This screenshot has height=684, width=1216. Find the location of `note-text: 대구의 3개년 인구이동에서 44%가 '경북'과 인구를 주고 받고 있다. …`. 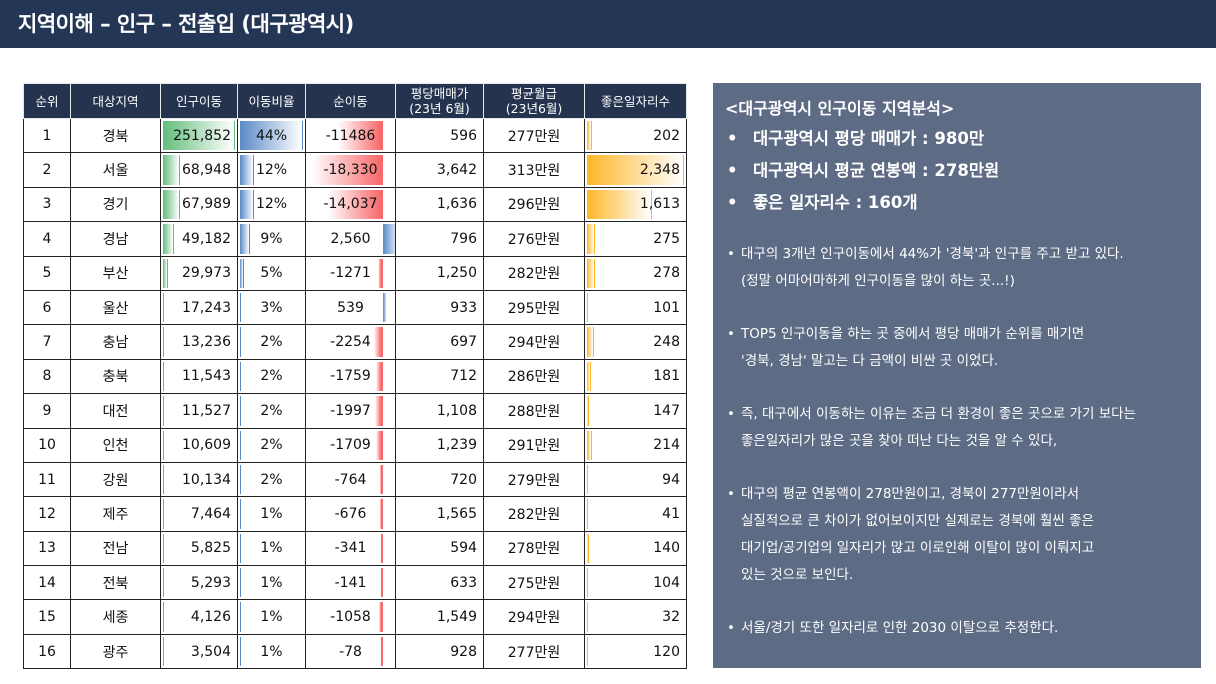

note-text: 대구의 3개년 인구이동에서 44%가 '경북'과 인구를 주고 받고 있다. … is located at coordinates (932, 267).